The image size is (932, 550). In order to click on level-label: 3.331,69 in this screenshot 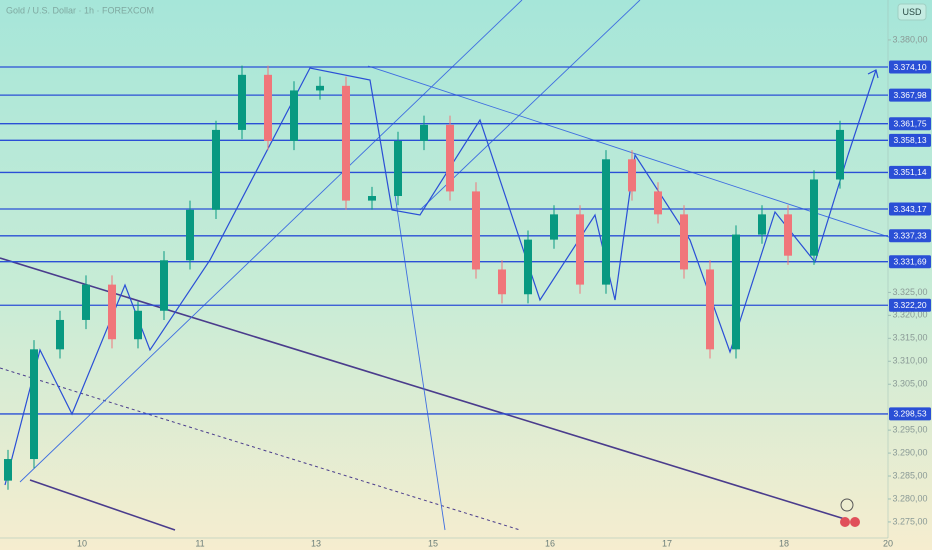, I will do `click(909, 261)`.